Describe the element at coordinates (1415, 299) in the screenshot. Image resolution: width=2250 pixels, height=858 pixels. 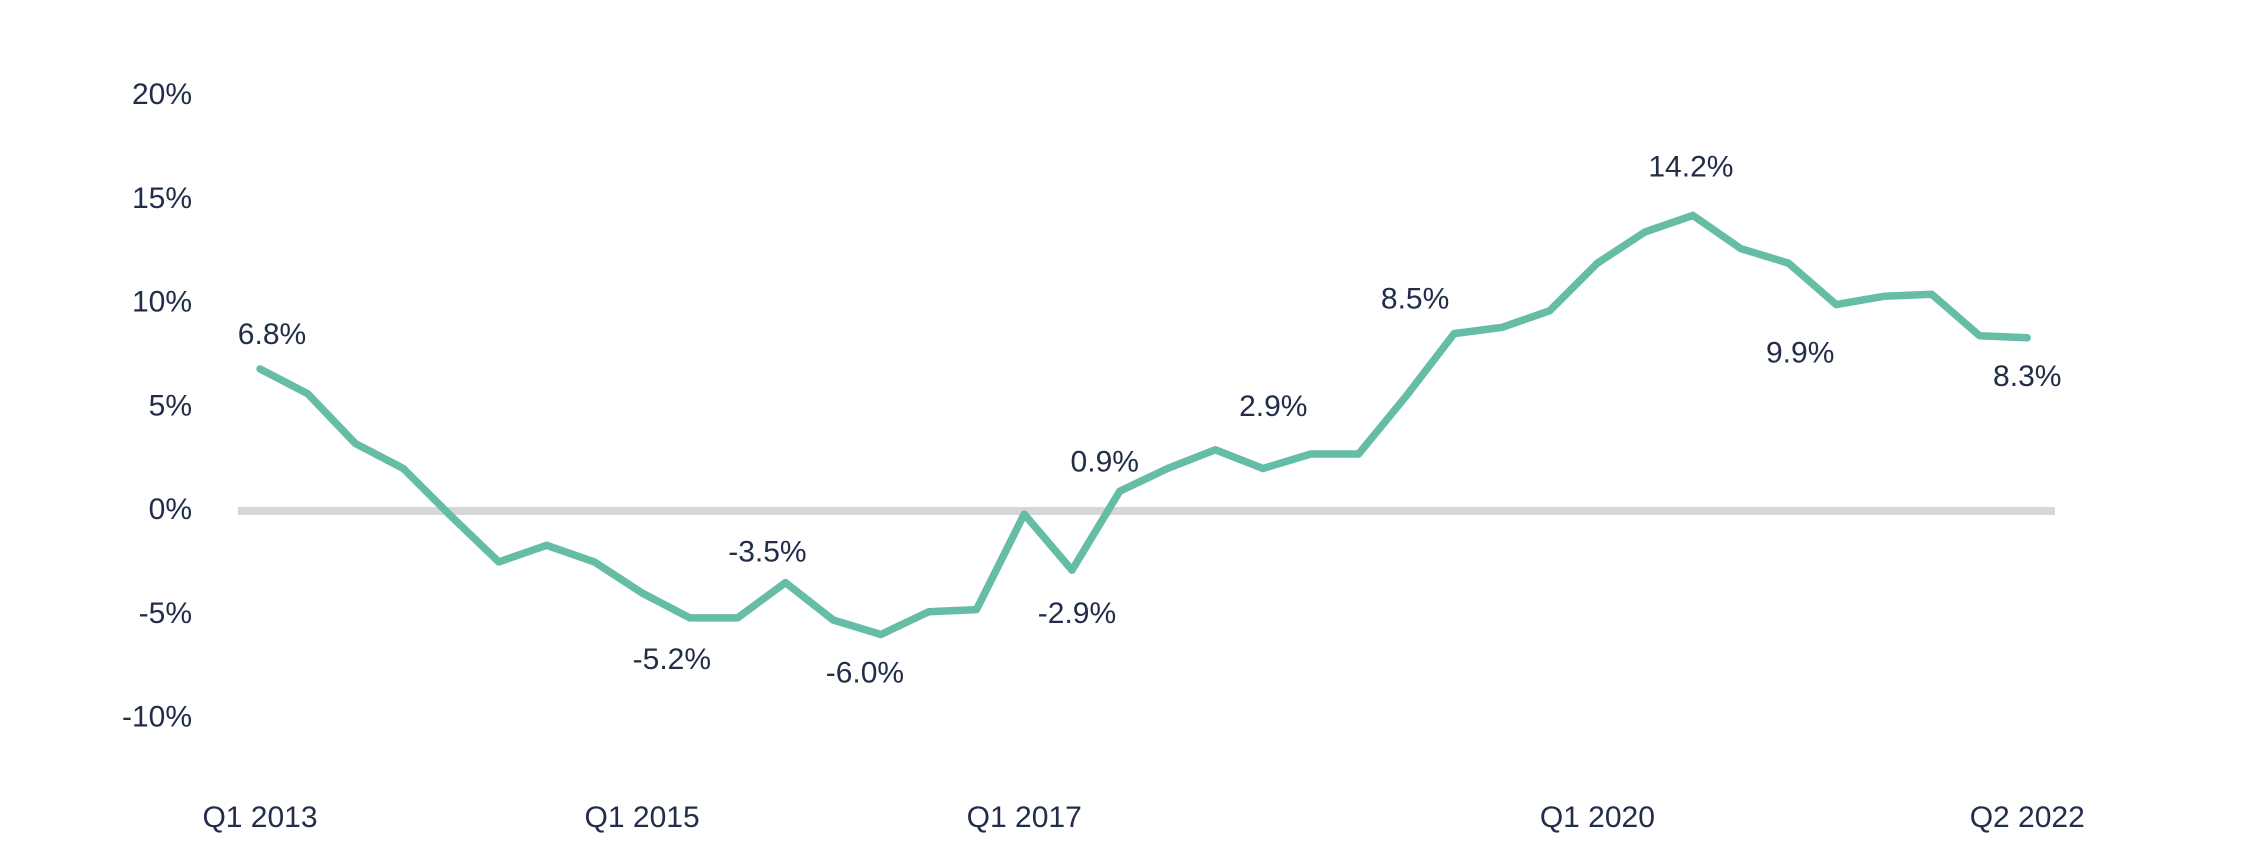
I see `data-point-label: 8.5%` at that location.